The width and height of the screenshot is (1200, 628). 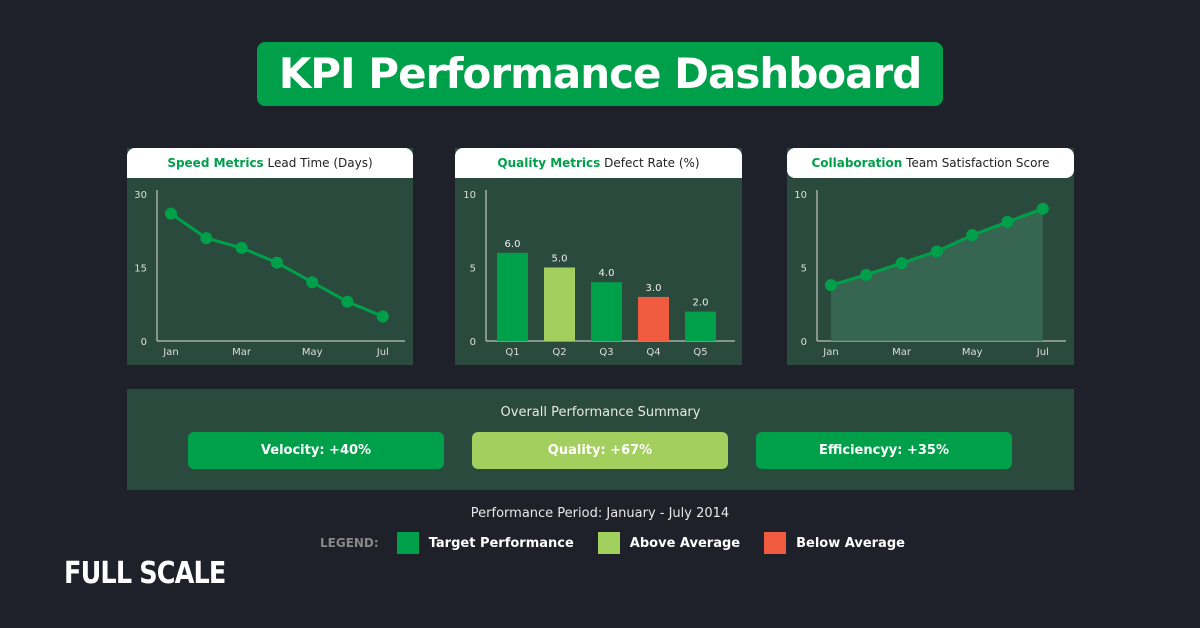 What do you see at coordinates (312, 282) in the screenshot?
I see `lead-time-point-may` at bounding box center [312, 282].